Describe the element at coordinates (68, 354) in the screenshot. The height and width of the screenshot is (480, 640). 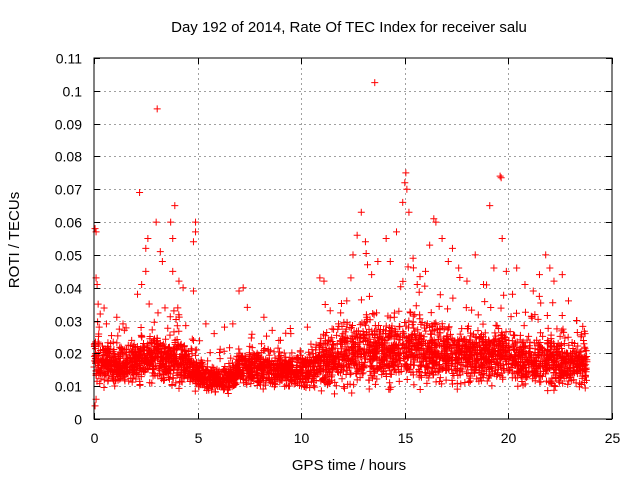
I see `y-tick-label: 0.02` at that location.